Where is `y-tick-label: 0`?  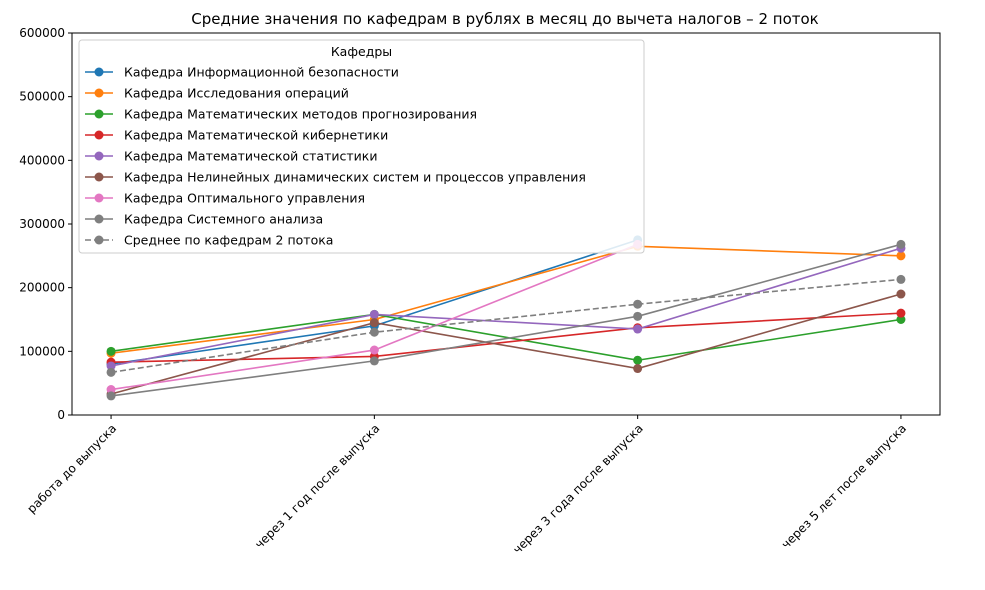
y-tick-label: 0 is located at coordinates (61, 415).